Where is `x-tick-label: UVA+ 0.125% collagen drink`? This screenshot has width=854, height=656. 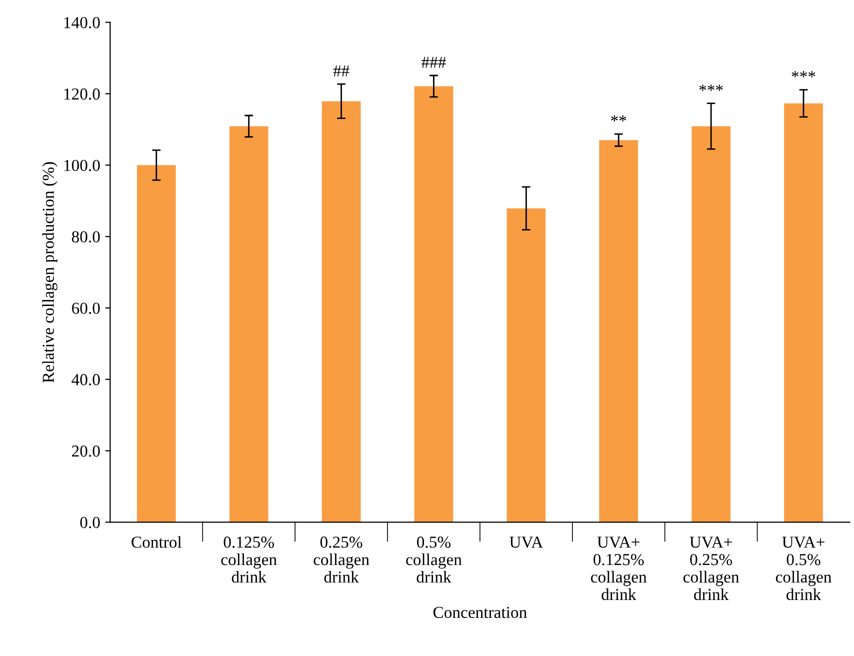
x-tick-label: UVA+ 0.125% collagen drink is located at coordinates (619, 568).